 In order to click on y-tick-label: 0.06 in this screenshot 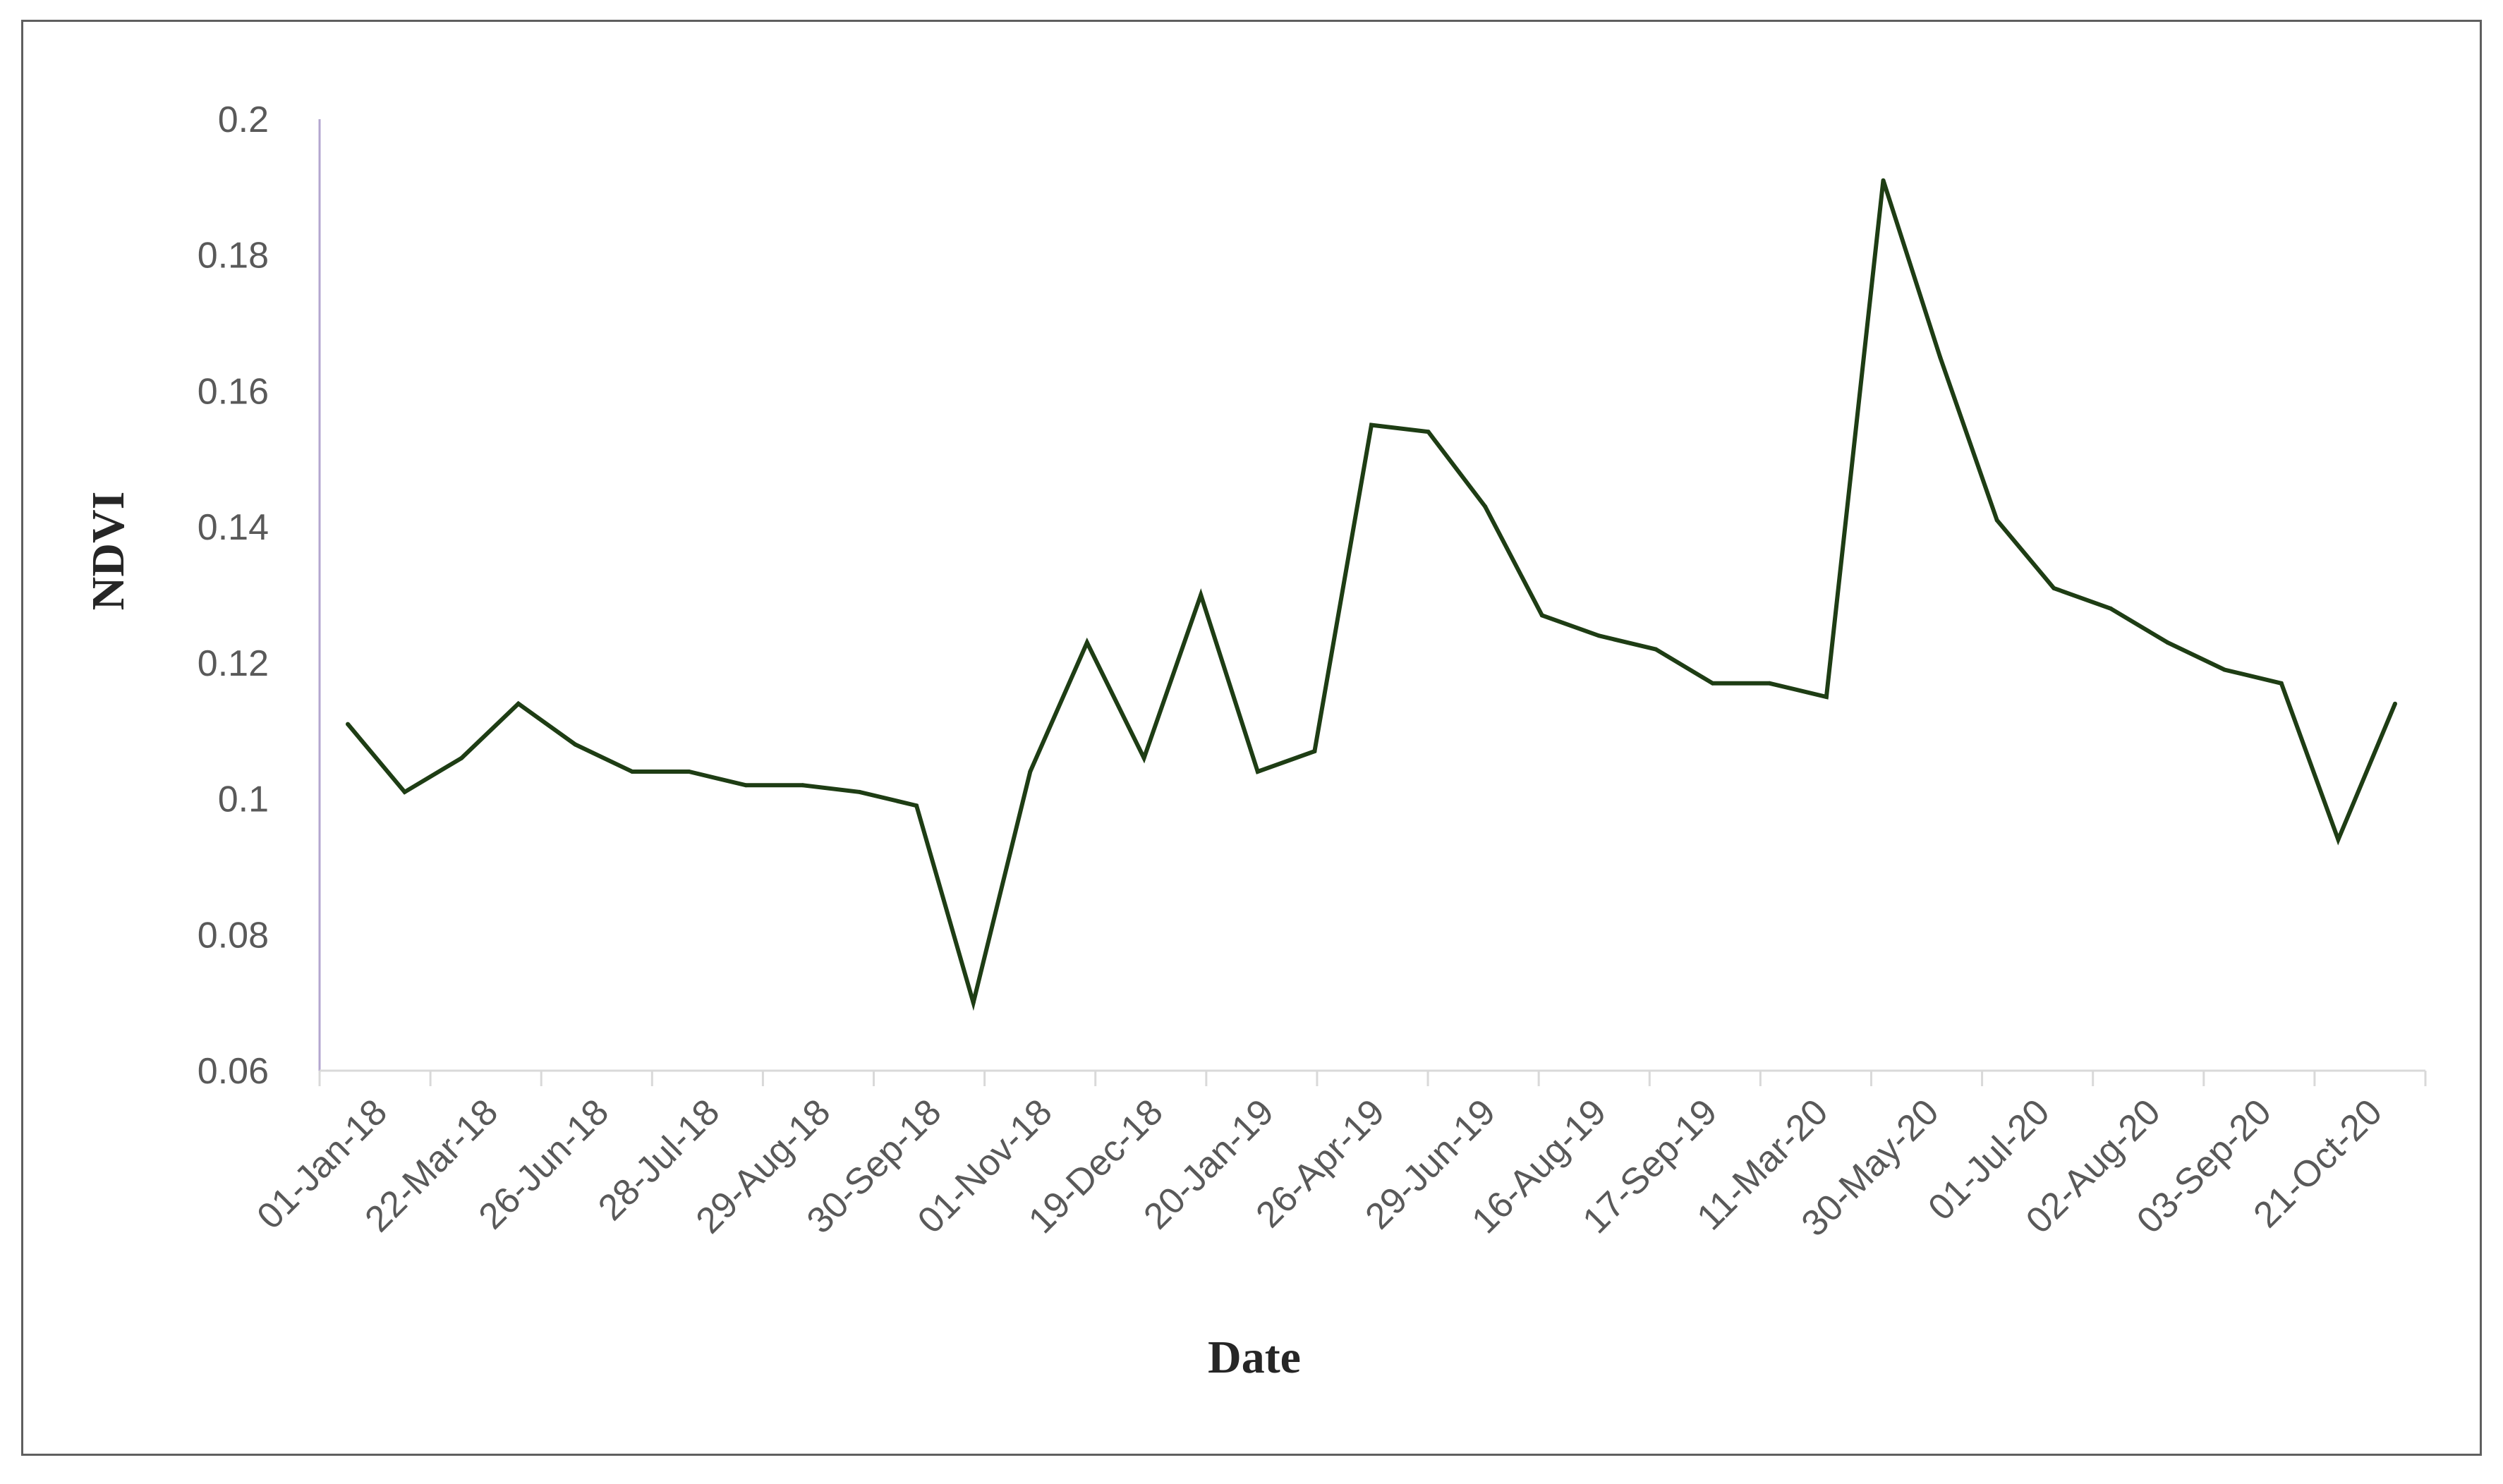, I will do `click(233, 1071)`.